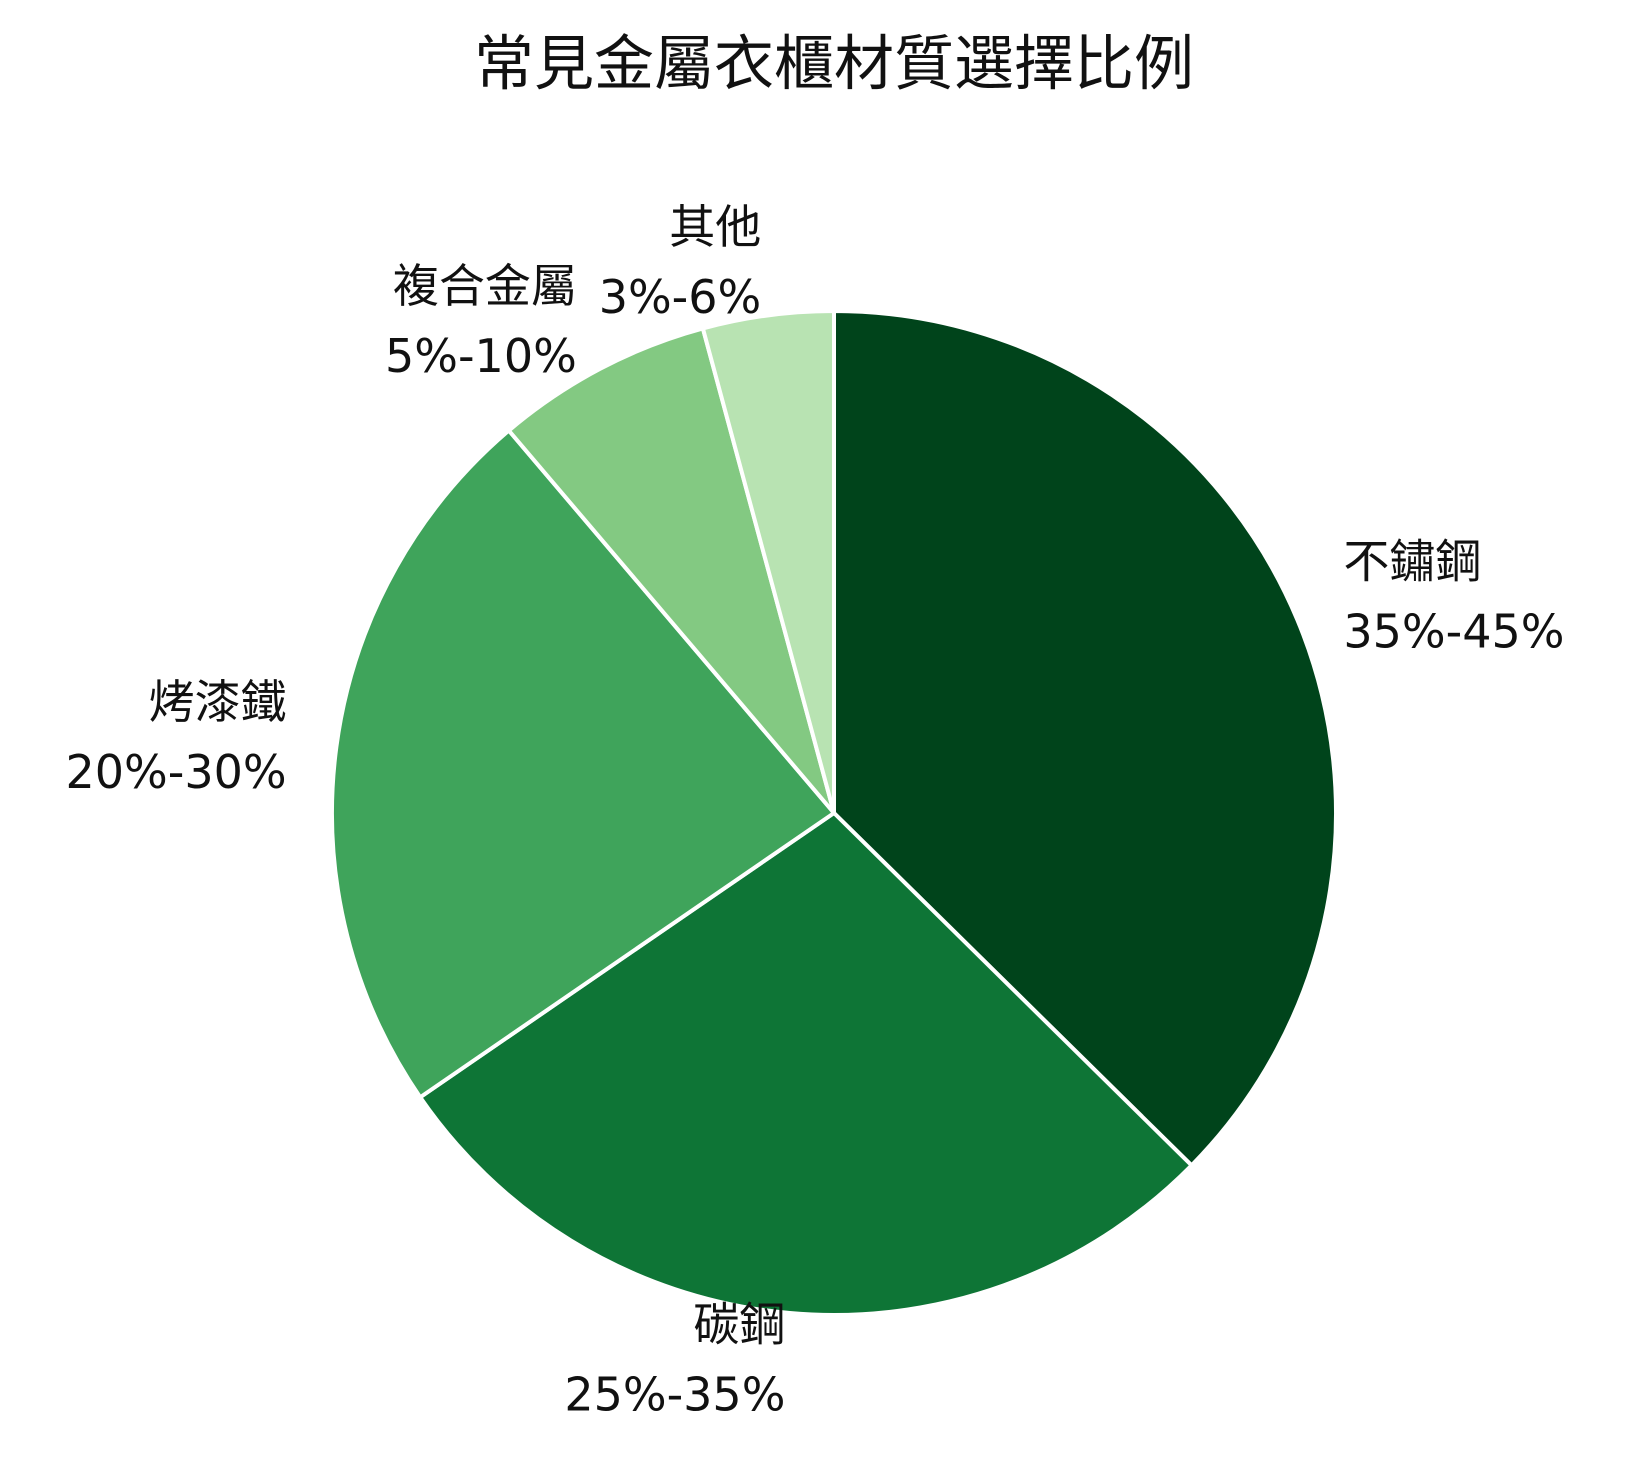 The image size is (1631, 1468). I want to click on slice-label: 其他, so click(715, 227).